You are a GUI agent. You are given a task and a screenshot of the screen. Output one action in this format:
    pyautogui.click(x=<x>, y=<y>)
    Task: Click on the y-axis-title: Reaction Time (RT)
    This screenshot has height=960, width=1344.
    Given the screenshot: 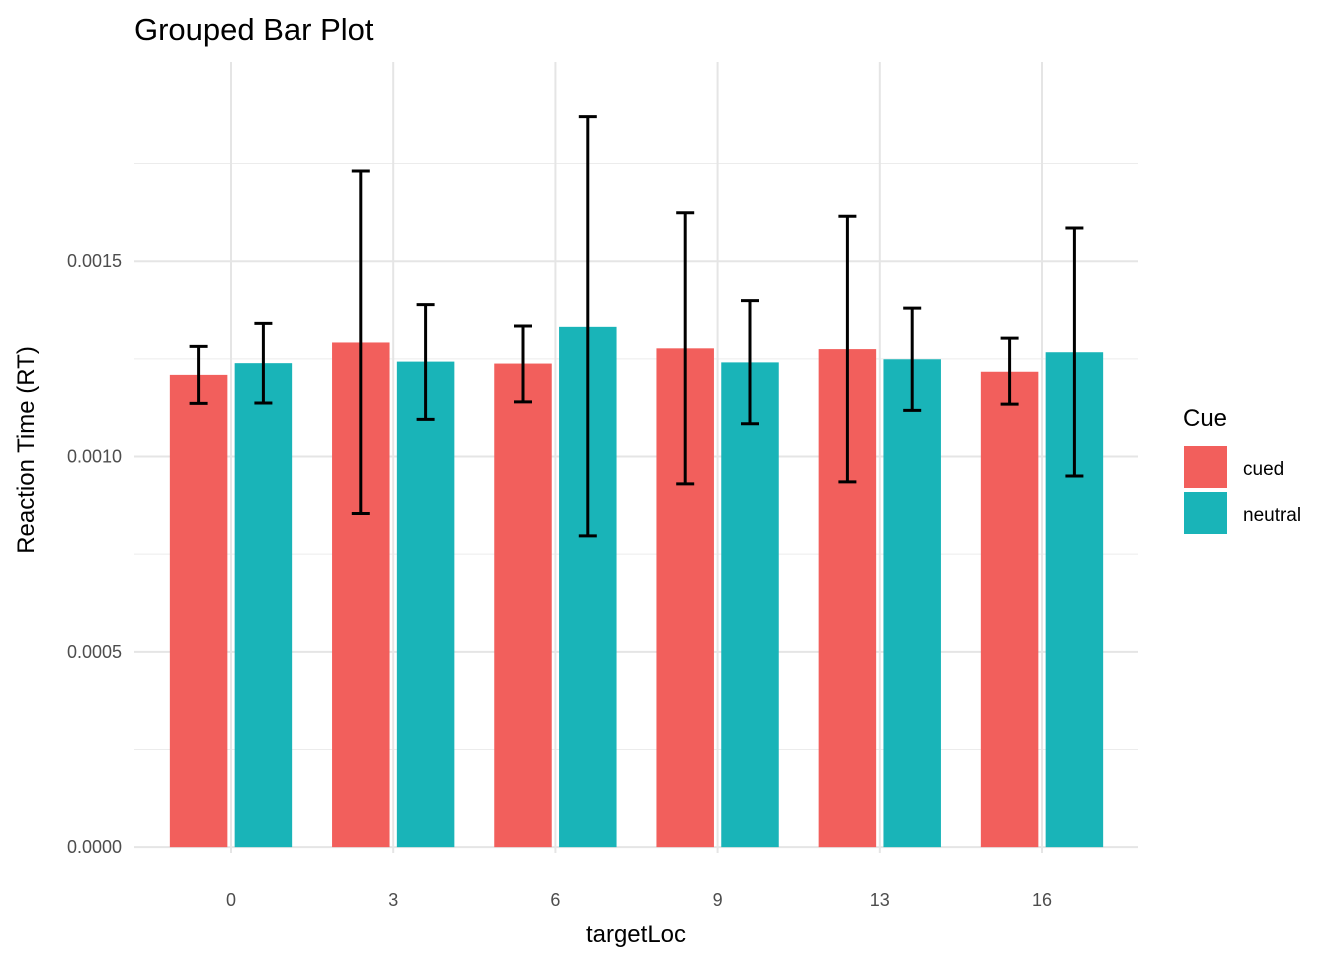 What is the action you would take?
    pyautogui.click(x=26, y=450)
    